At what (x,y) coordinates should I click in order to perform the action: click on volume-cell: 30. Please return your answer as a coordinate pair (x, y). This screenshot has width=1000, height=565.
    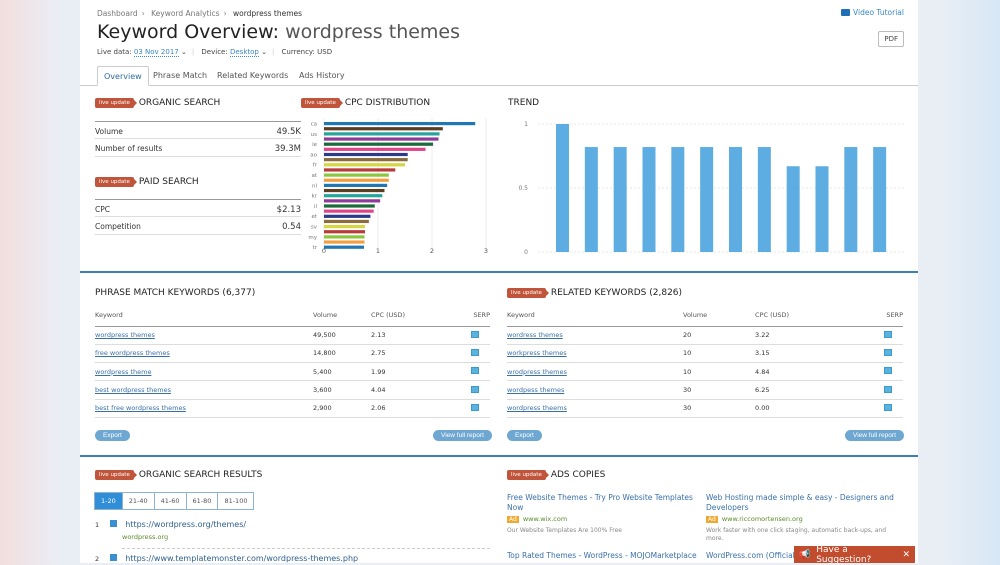
    Looking at the image, I should click on (719, 408).